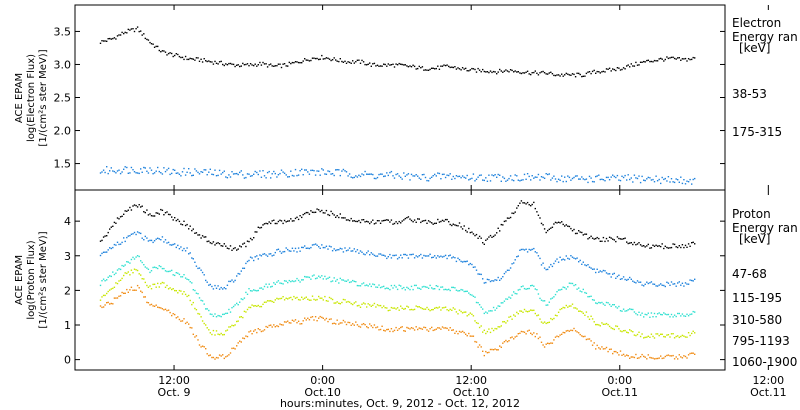  I want to click on proton-legend-entry-1: 115-195, so click(757, 298).